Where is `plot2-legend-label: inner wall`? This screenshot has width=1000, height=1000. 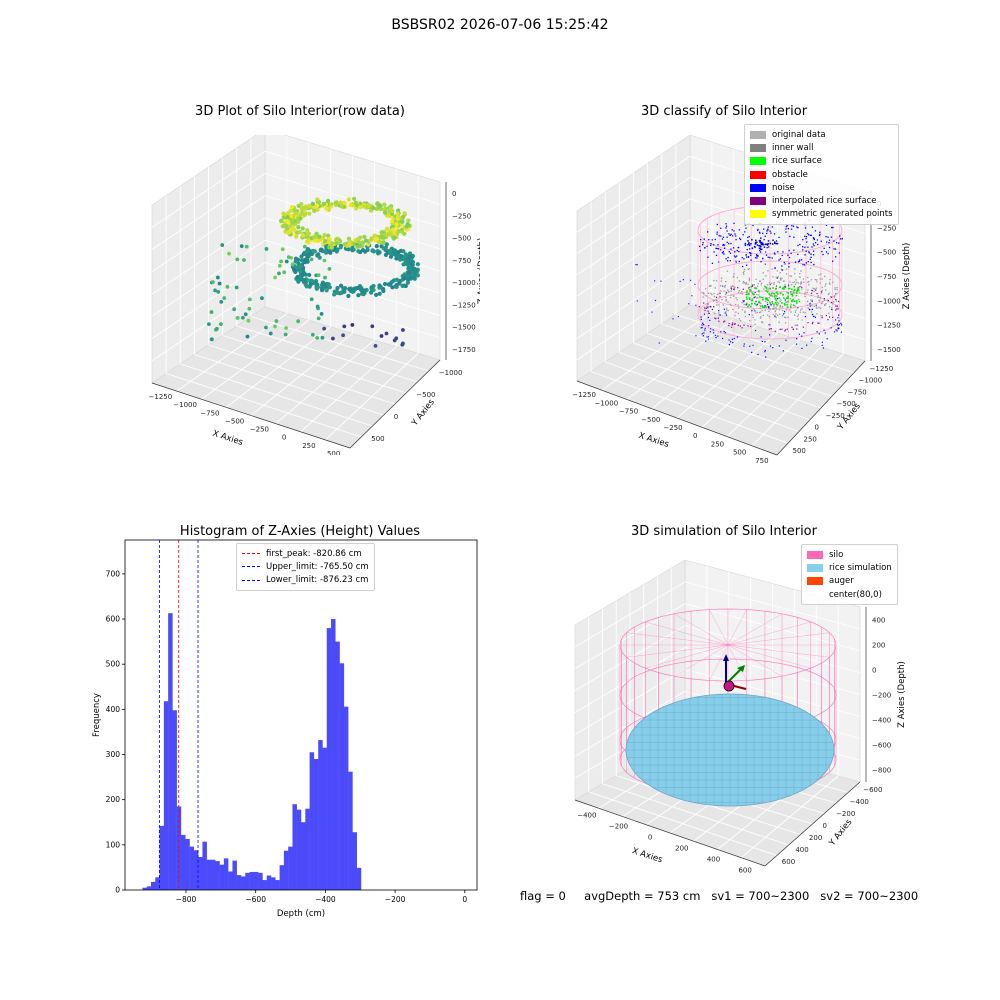
plot2-legend-label: inner wall is located at coordinates (793, 147).